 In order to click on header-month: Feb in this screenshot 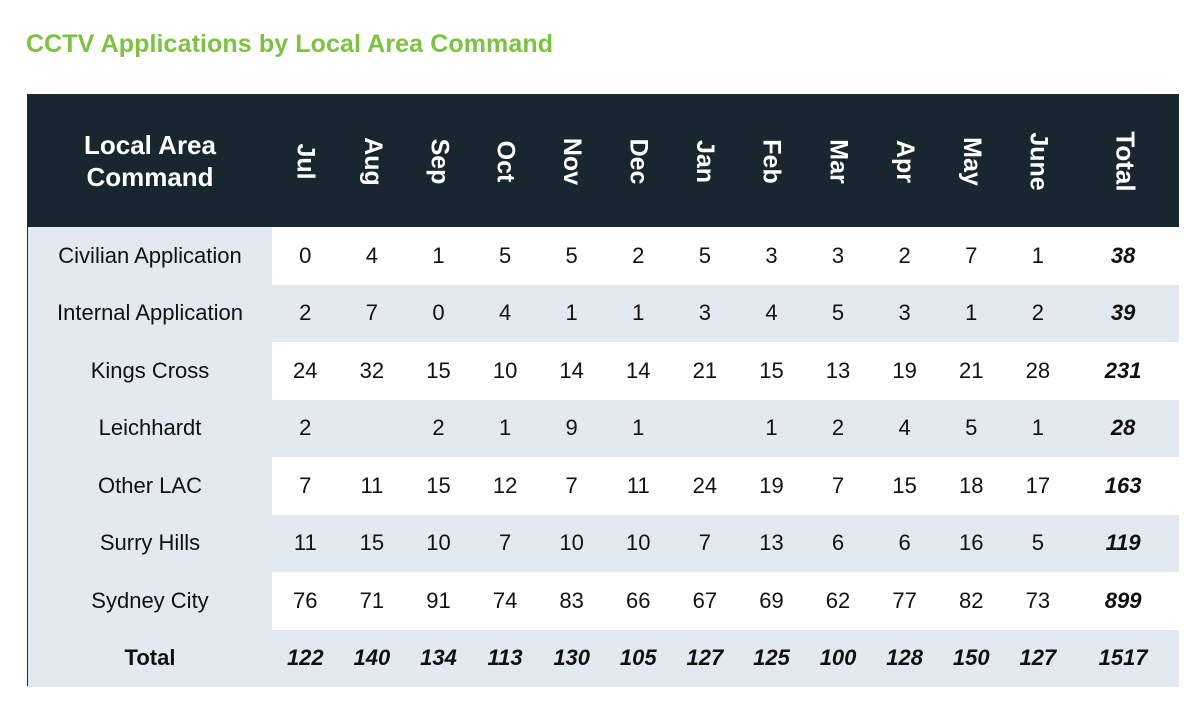, I will do `click(771, 161)`.